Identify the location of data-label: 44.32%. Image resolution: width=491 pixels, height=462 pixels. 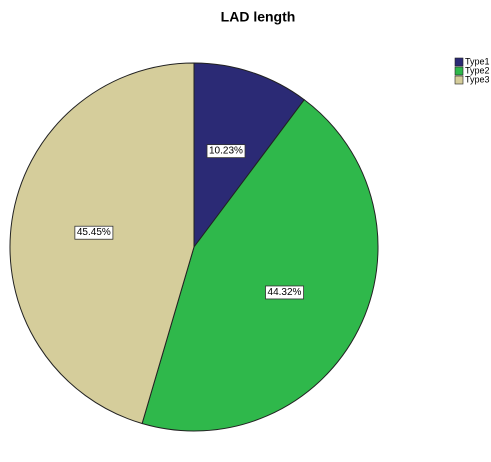
(284, 292).